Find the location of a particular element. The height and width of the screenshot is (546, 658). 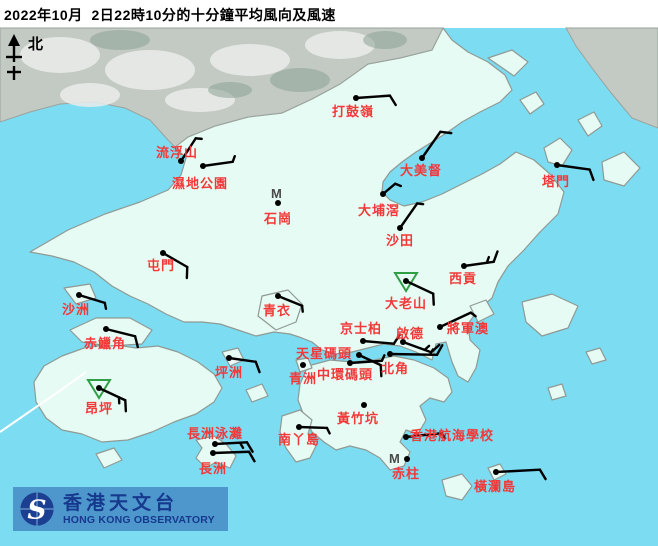

hko-logo-texts: 香港天文台 HONG KONG OBSERVATORY is located at coordinates (139, 509).